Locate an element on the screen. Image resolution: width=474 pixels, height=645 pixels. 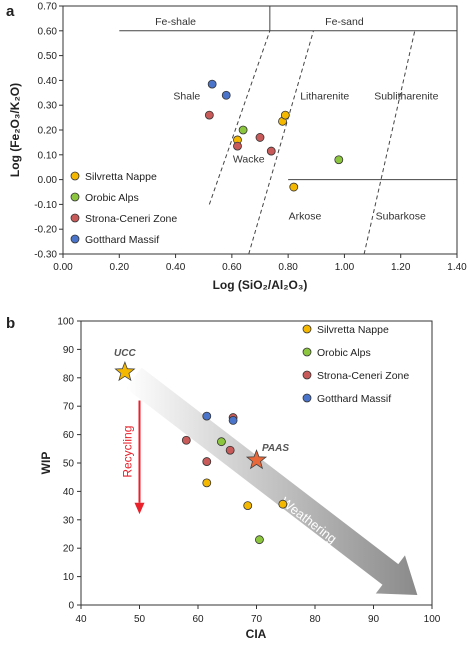
x-tick-label: 80 is located at coordinates (315, 619).